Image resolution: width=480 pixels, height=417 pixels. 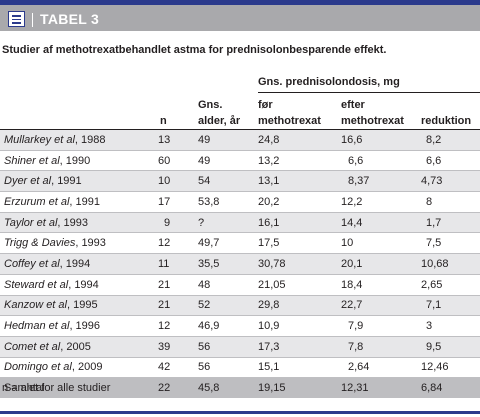 I want to click on cell-after: 20,1, so click(x=381, y=264).